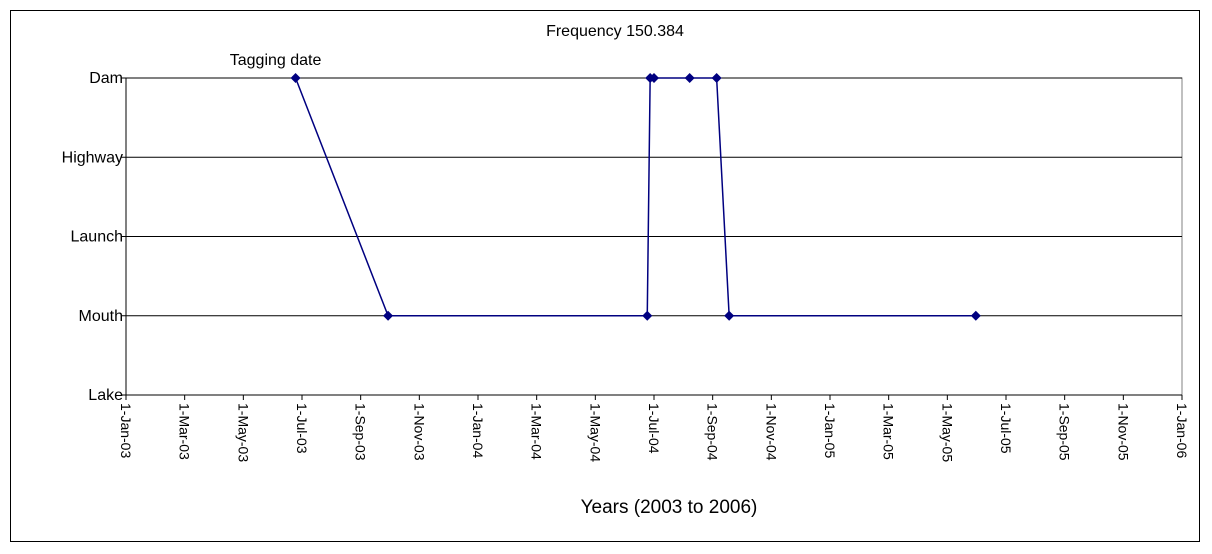 The width and height of the screenshot is (1212, 554). I want to click on x-tick-label: 1-Nov-04, so click(771, 432).